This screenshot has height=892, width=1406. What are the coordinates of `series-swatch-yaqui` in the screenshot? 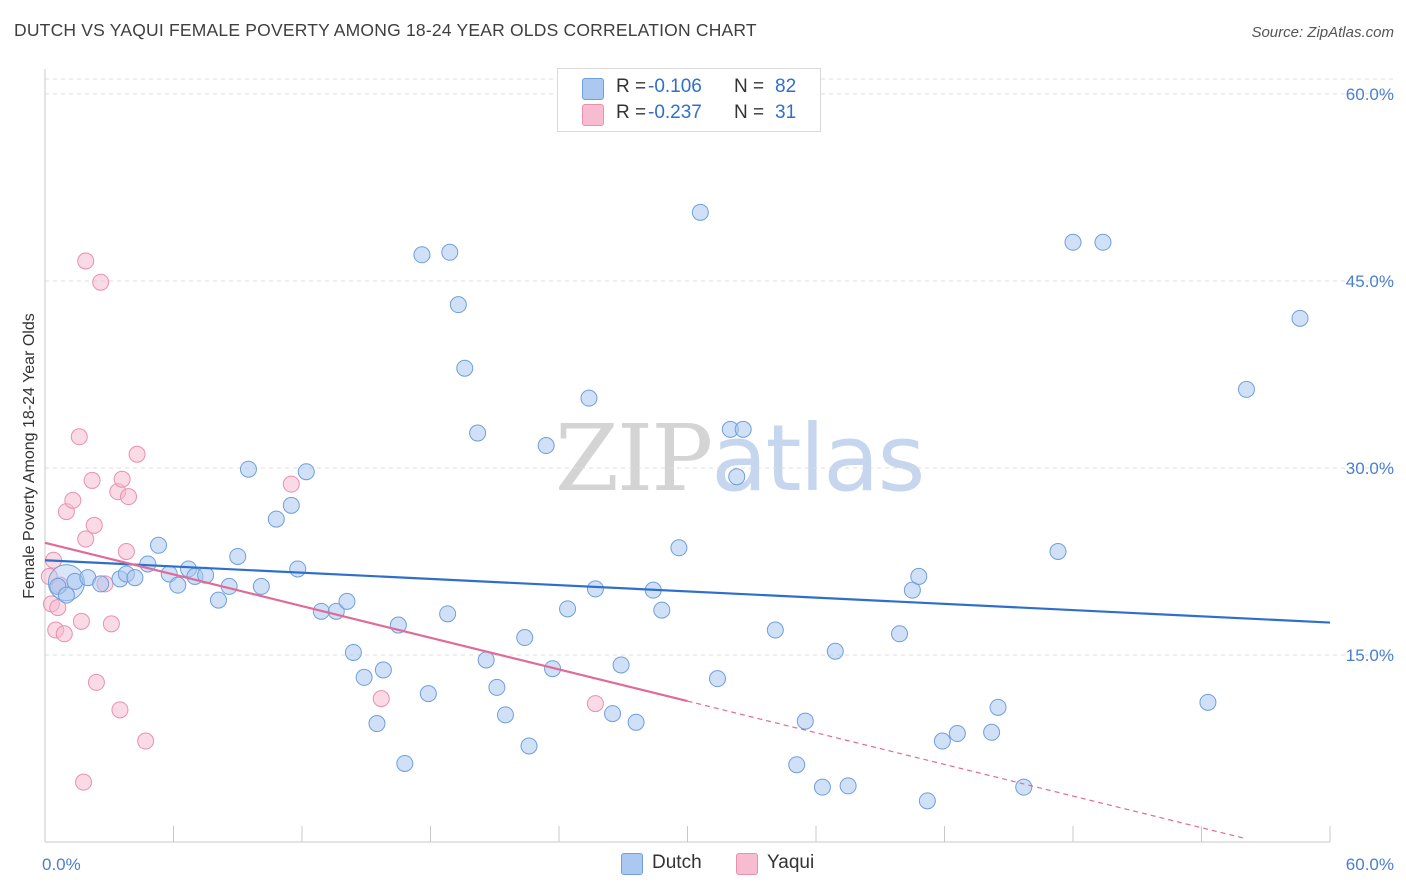 It's located at (747, 864).